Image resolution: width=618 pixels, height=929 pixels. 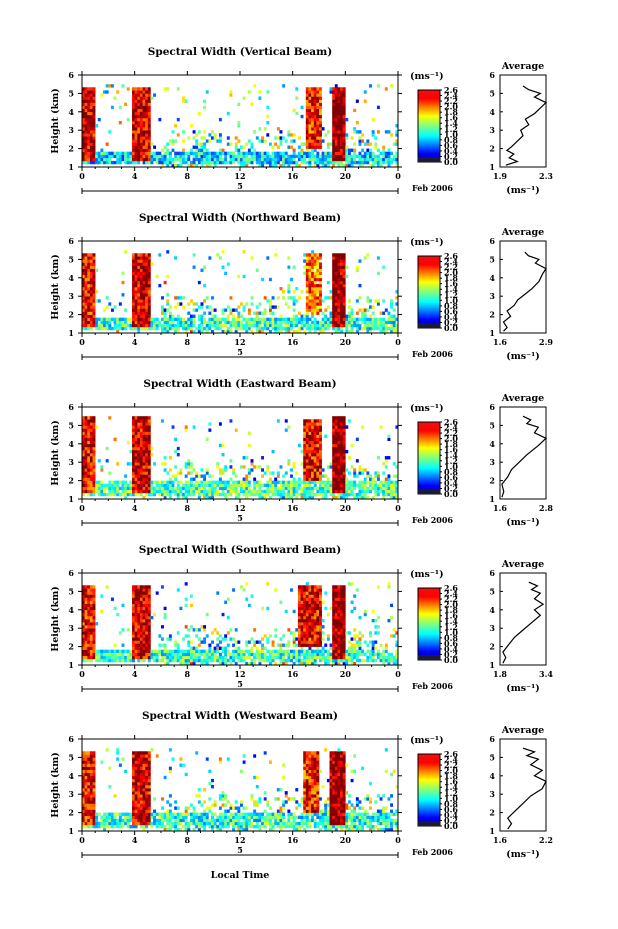 What do you see at coordinates (429, 292) in the screenshot?
I see `colorbar` at bounding box center [429, 292].